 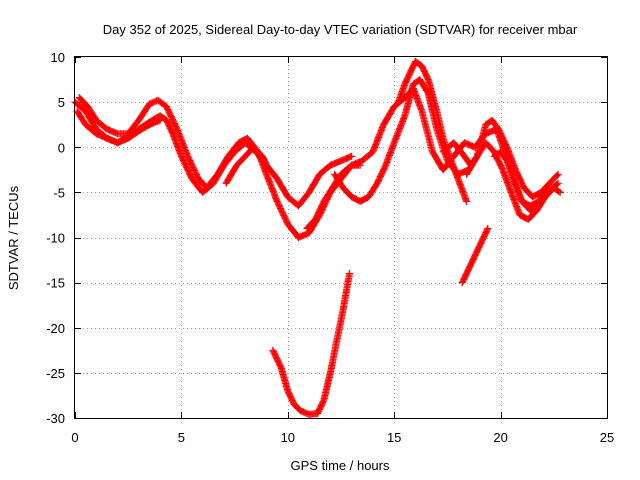 What do you see at coordinates (58, 57) in the screenshot?
I see `y-tick-label: 10` at bounding box center [58, 57].